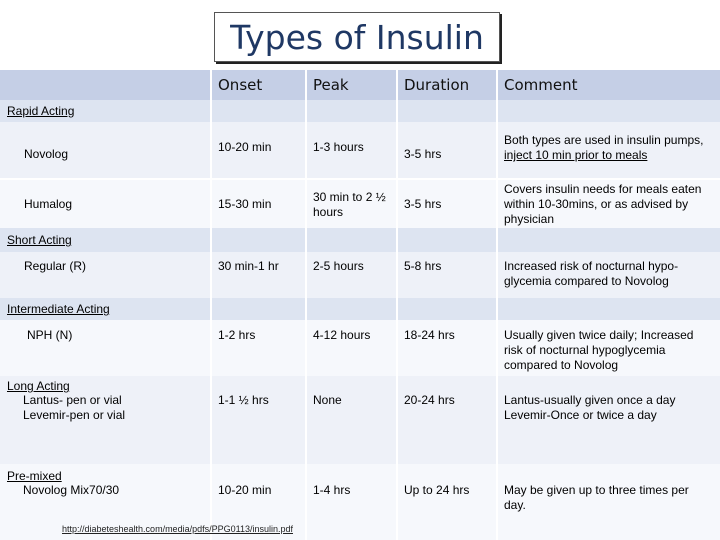 This screenshot has width=720, height=540. What do you see at coordinates (72, 400) in the screenshot?
I see `row-name-lantus: Lantus- pen or vial` at bounding box center [72, 400].